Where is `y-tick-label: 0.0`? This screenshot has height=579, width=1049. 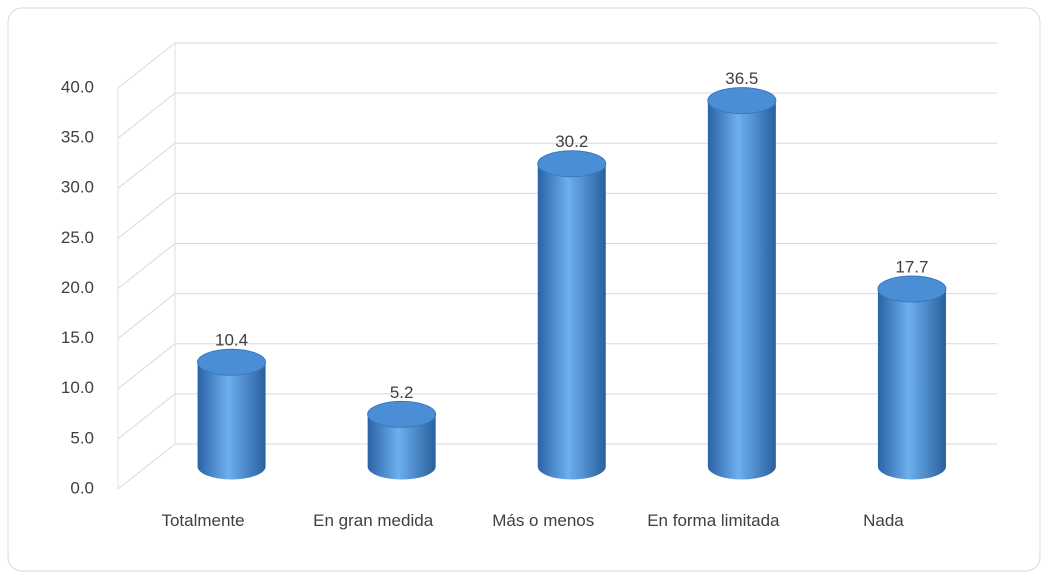
y-tick-label: 0.0 is located at coordinates (82, 487).